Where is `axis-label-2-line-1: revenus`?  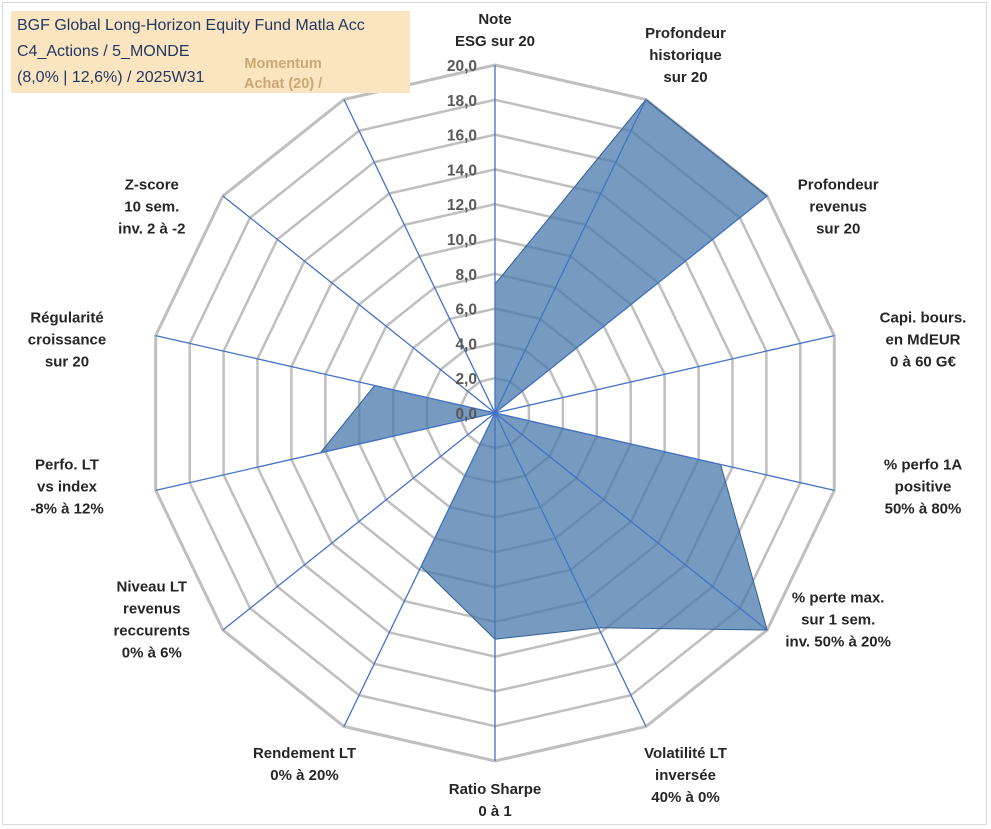 axis-label-2-line-1: revenus is located at coordinates (838, 207).